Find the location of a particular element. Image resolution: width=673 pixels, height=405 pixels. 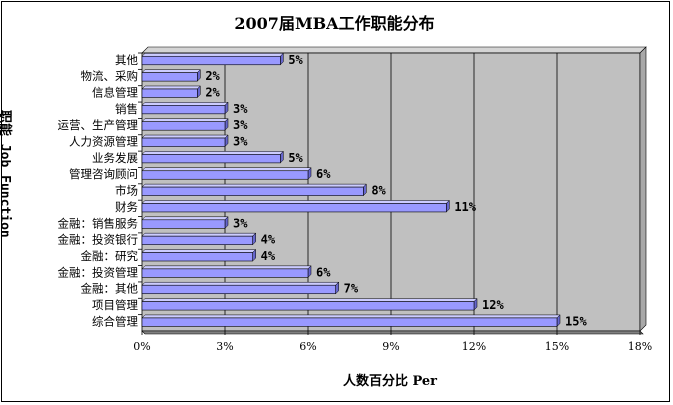

y-axis-title: 职能 Job Function is located at coordinates (6, 174).